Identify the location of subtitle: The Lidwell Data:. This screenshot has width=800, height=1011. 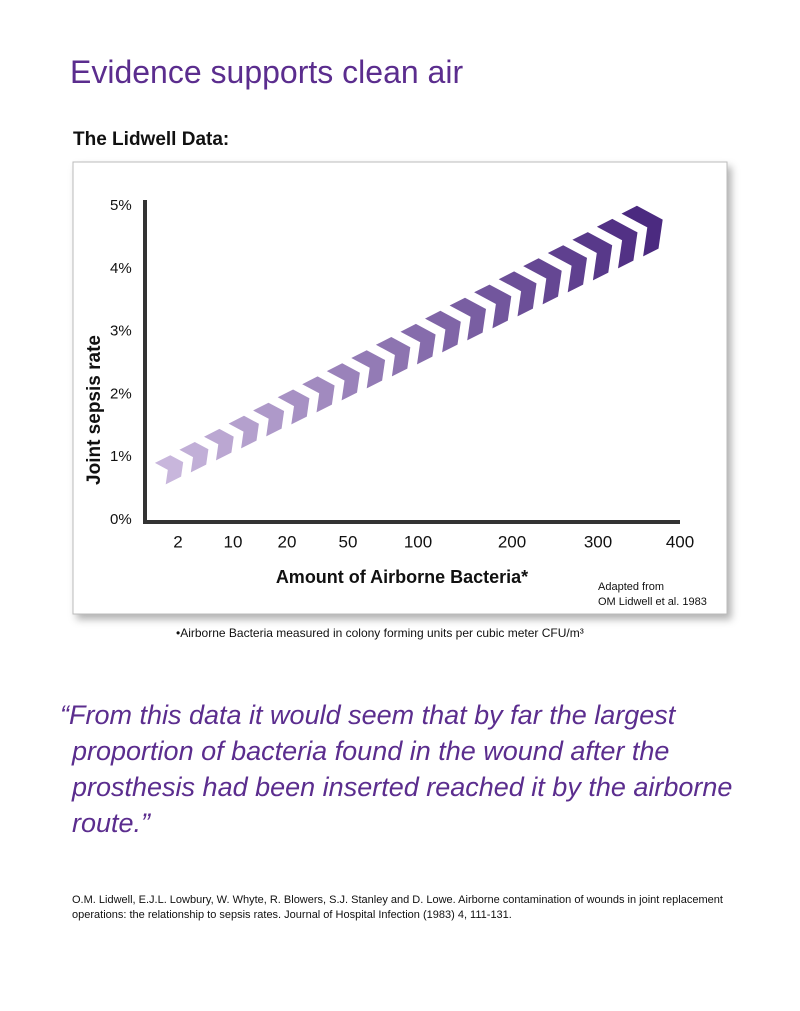
(151, 139).